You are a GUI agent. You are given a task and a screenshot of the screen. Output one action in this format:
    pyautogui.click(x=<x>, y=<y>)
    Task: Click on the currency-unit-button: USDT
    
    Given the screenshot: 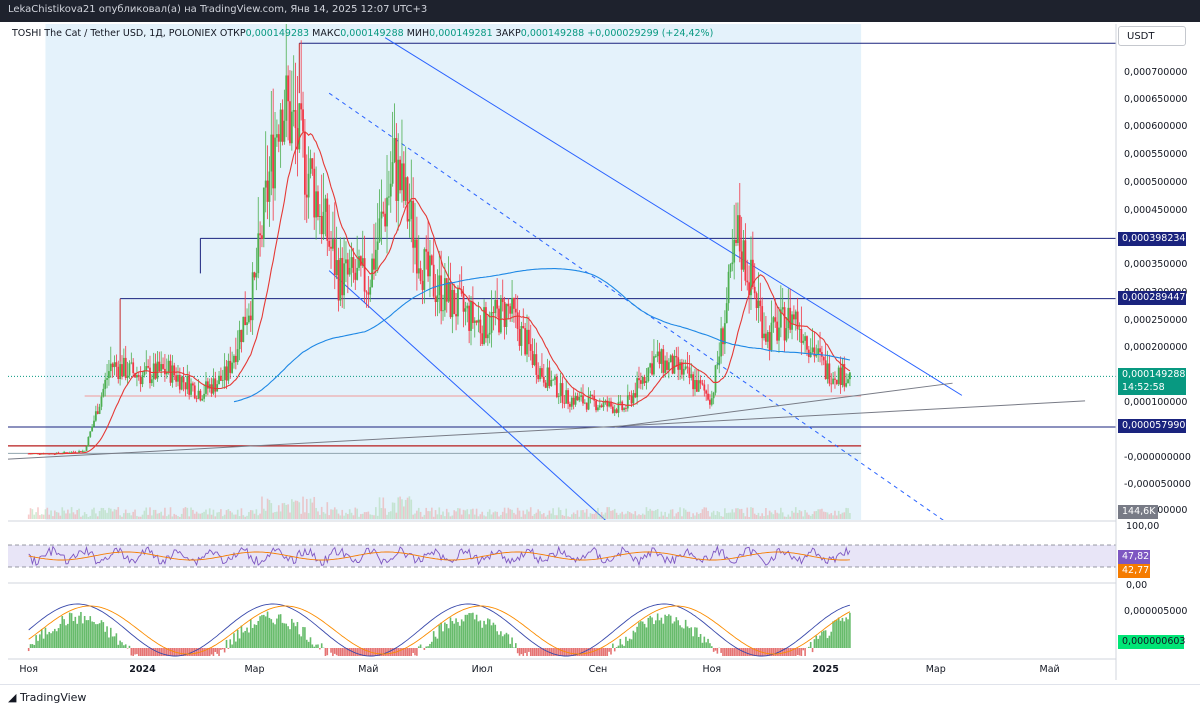 What is the action you would take?
    pyautogui.click(x=1152, y=36)
    